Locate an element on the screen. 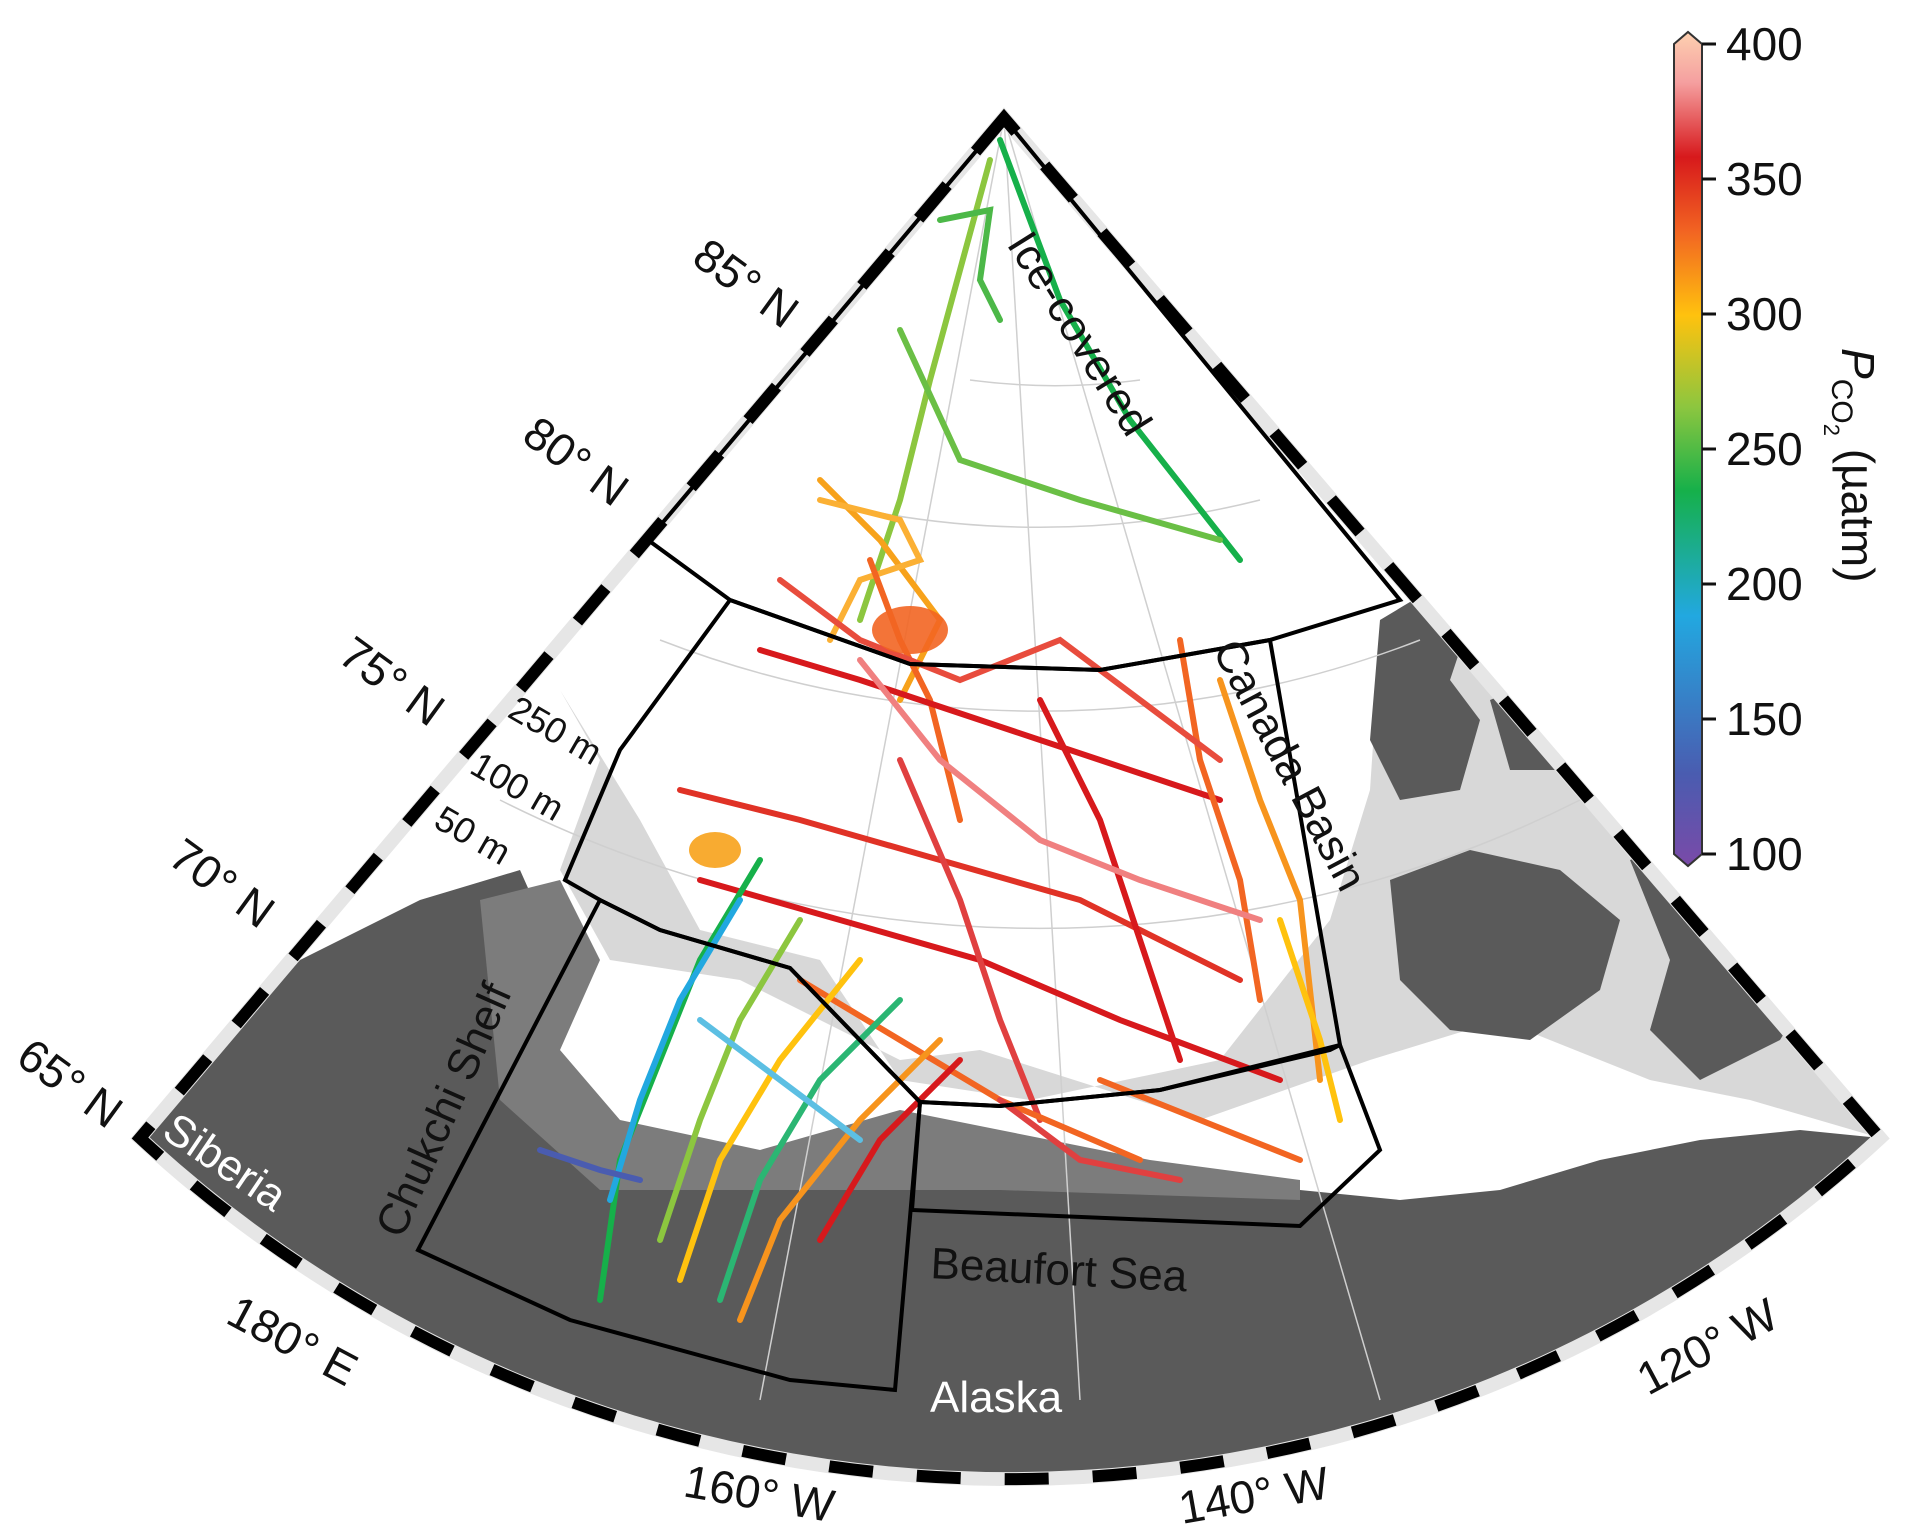  colorbar-tick-100: 100 is located at coordinates (1764, 854).